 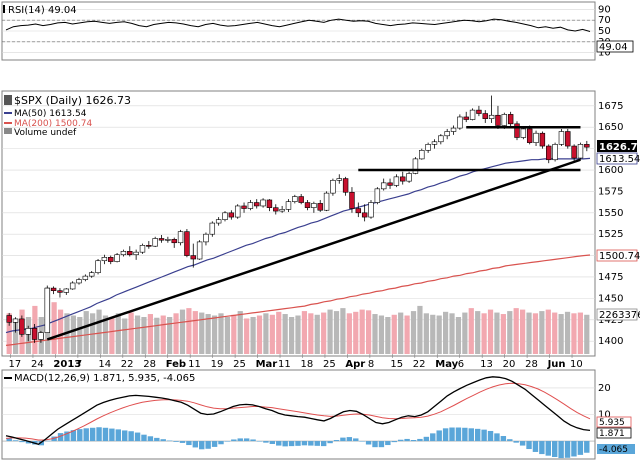 What do you see at coordinates (610, 170) in the screenshot?
I see `price-tick-label: 1600` at bounding box center [610, 170].